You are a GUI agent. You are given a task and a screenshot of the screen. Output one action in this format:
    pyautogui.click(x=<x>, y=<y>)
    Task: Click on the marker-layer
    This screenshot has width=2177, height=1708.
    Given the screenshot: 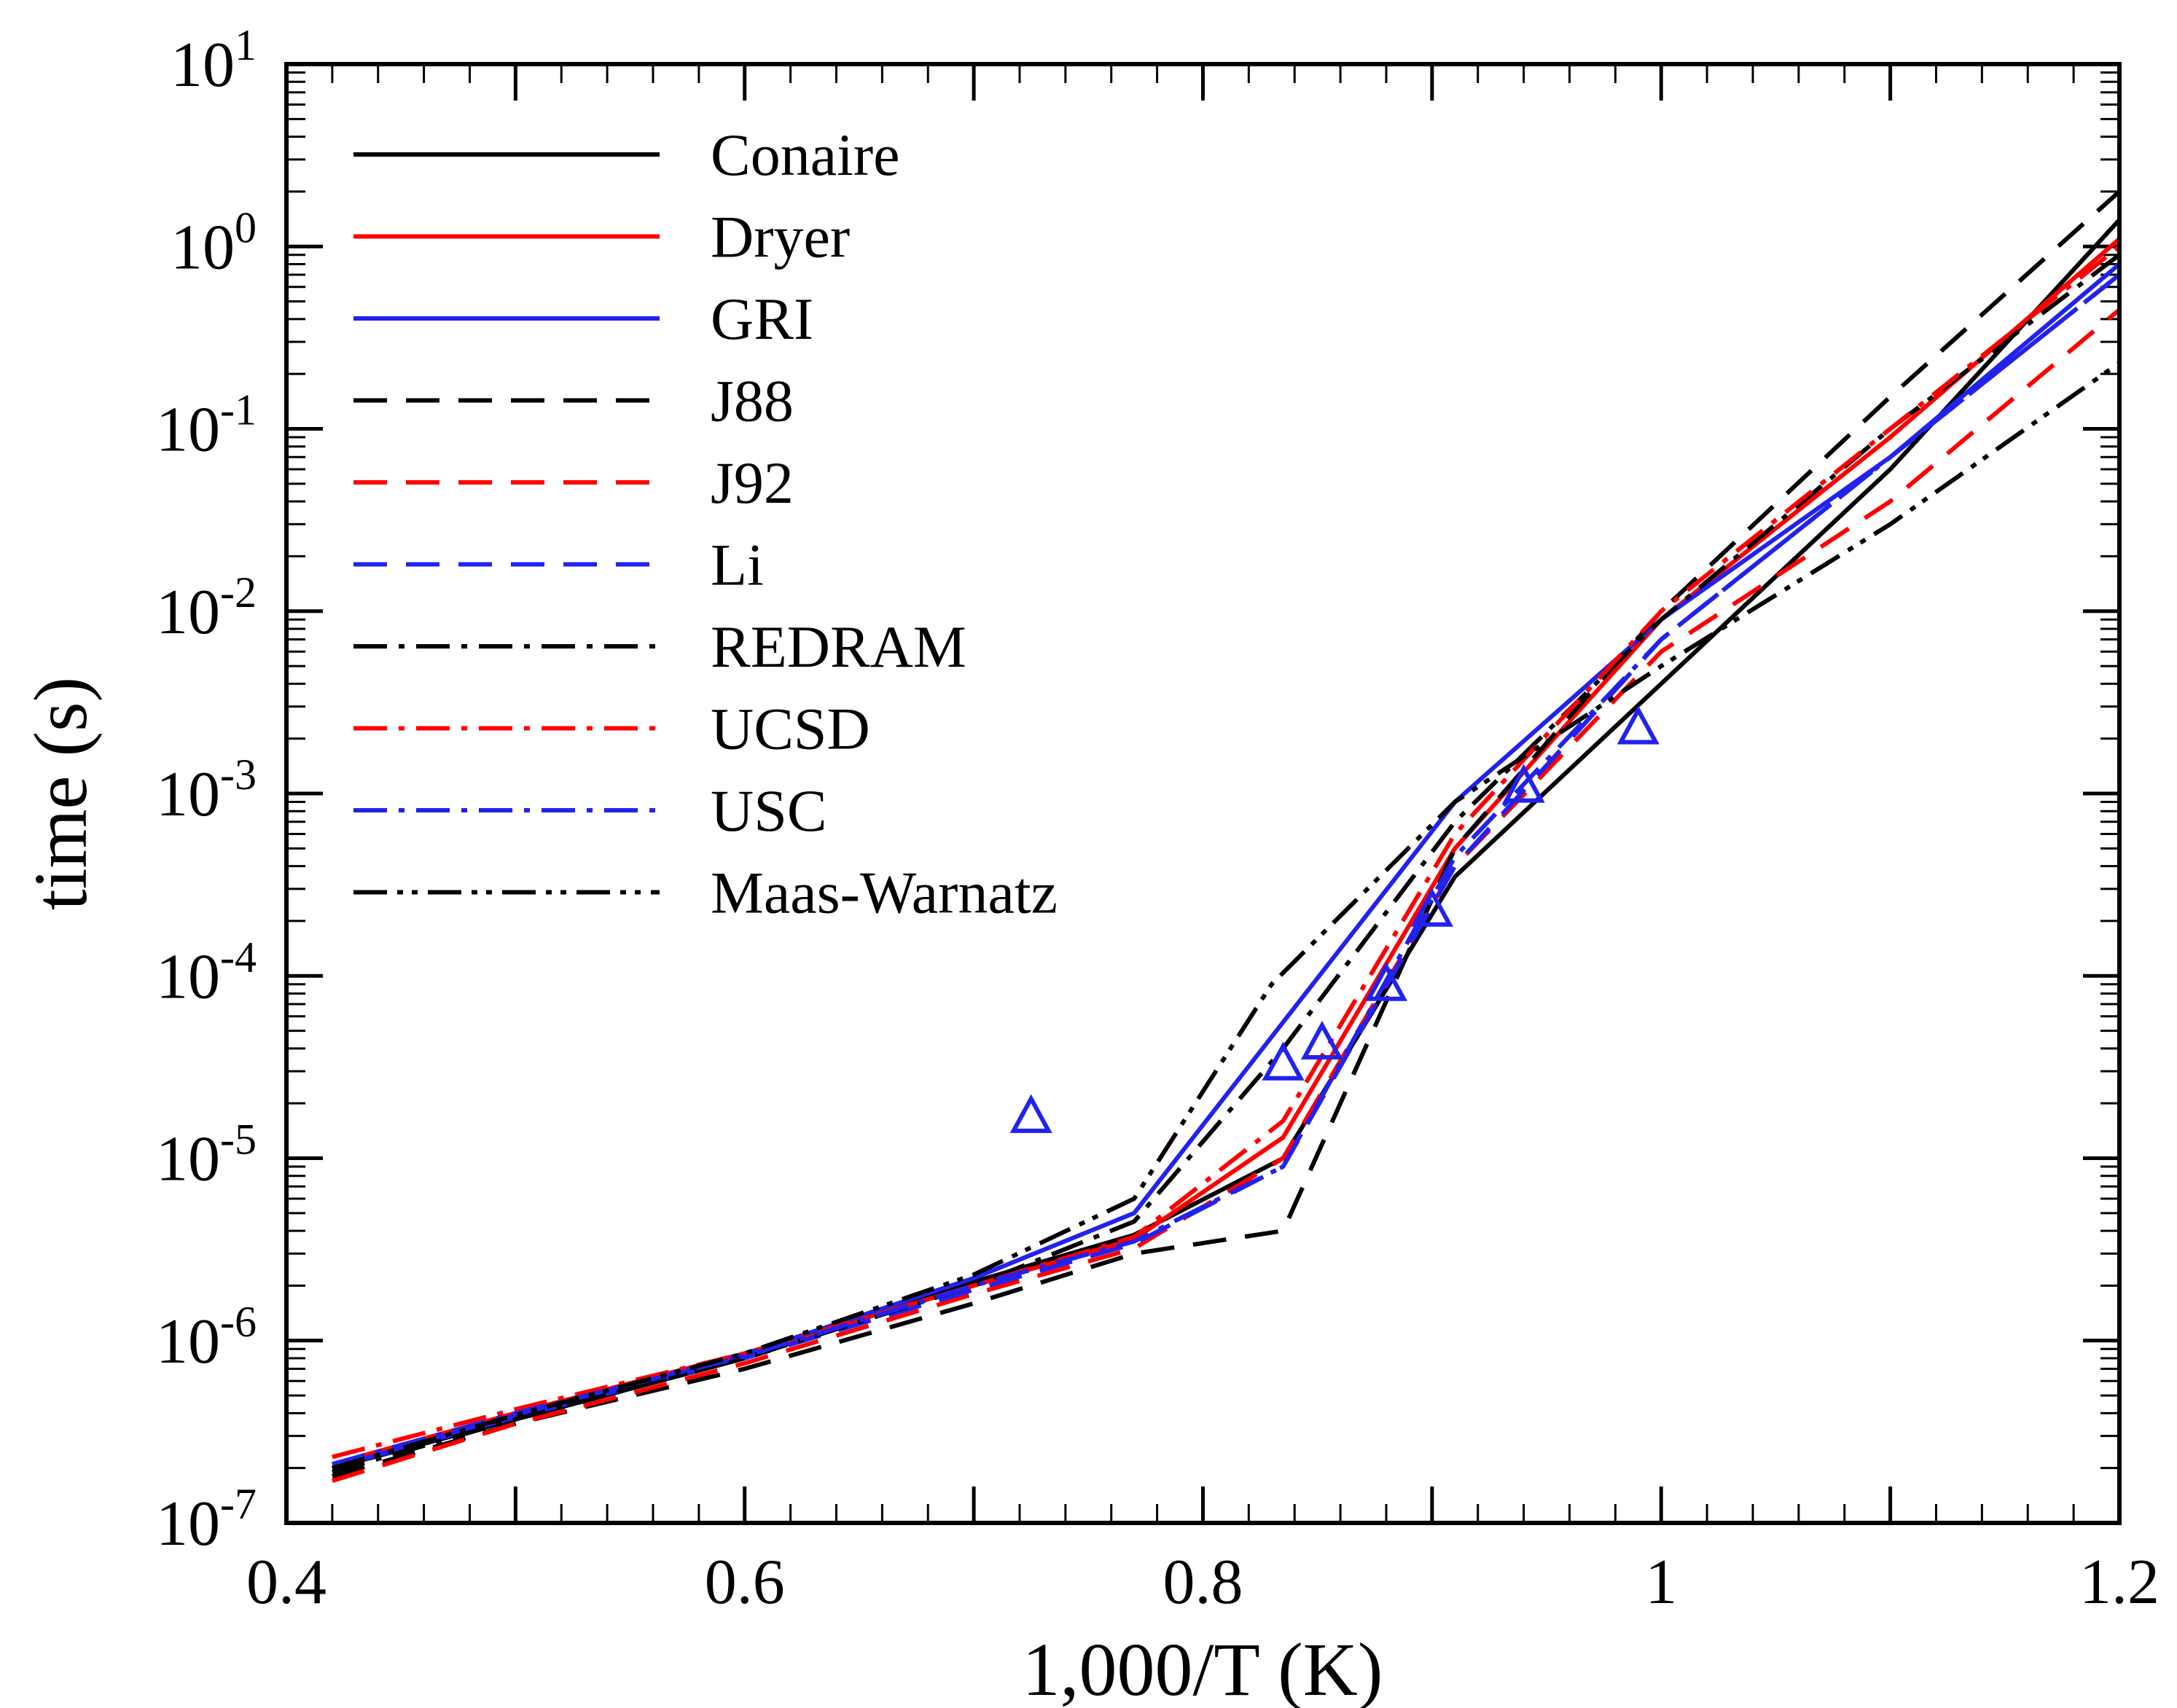 What is the action you would take?
    pyautogui.click(x=1334, y=919)
    